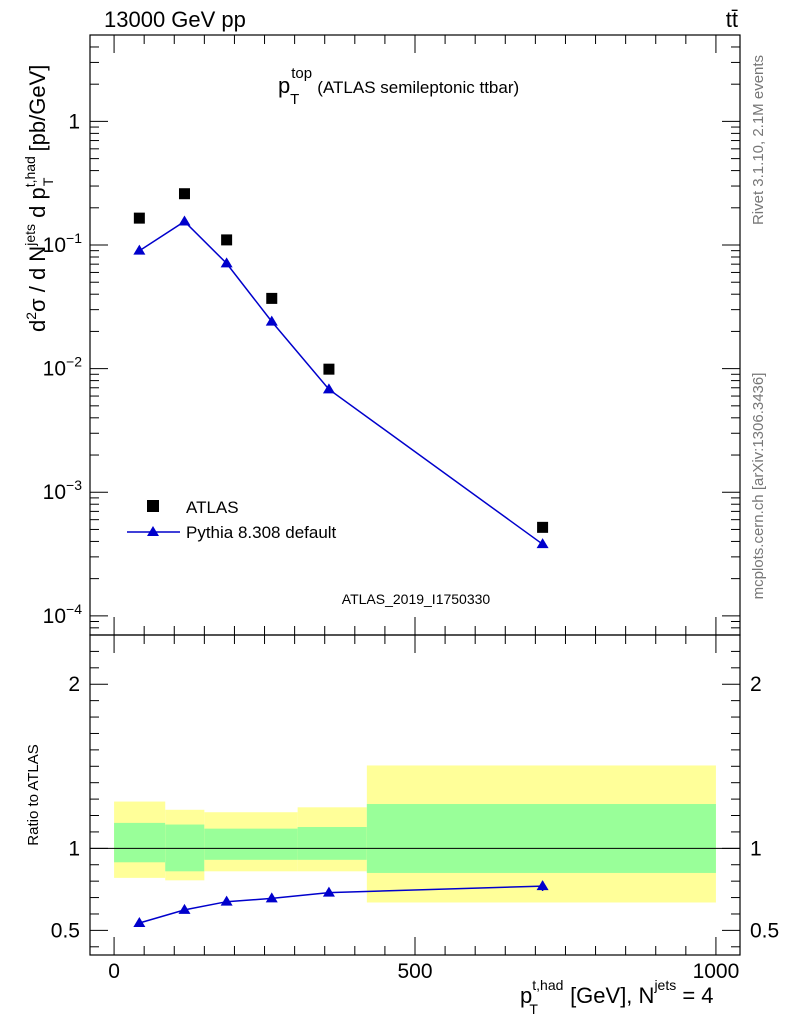 The width and height of the screenshot is (786, 1024). What do you see at coordinates (65, 930) in the screenshot?
I see `ratio-y-tick-label-left: 0.5` at bounding box center [65, 930].